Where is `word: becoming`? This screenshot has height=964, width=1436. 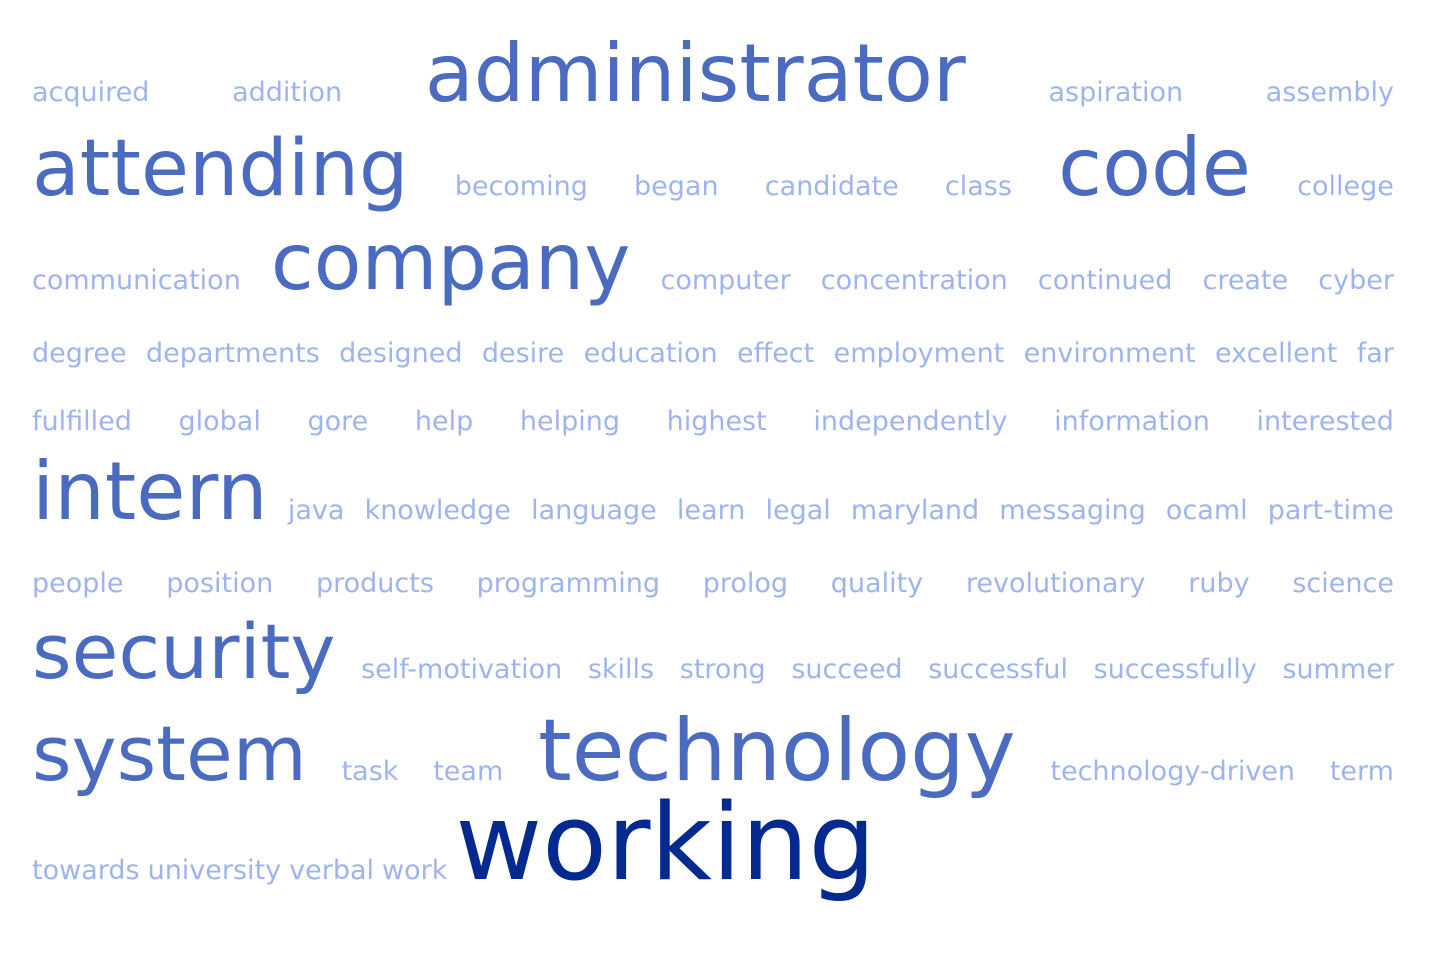
word: becoming is located at coordinates (521, 186).